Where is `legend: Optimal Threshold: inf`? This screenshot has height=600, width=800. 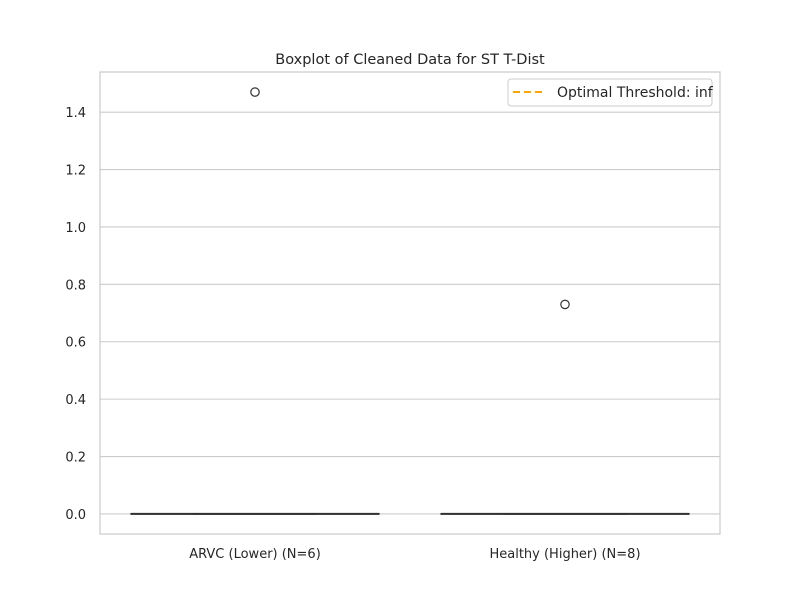 legend: Optimal Threshold: inf is located at coordinates (610, 92).